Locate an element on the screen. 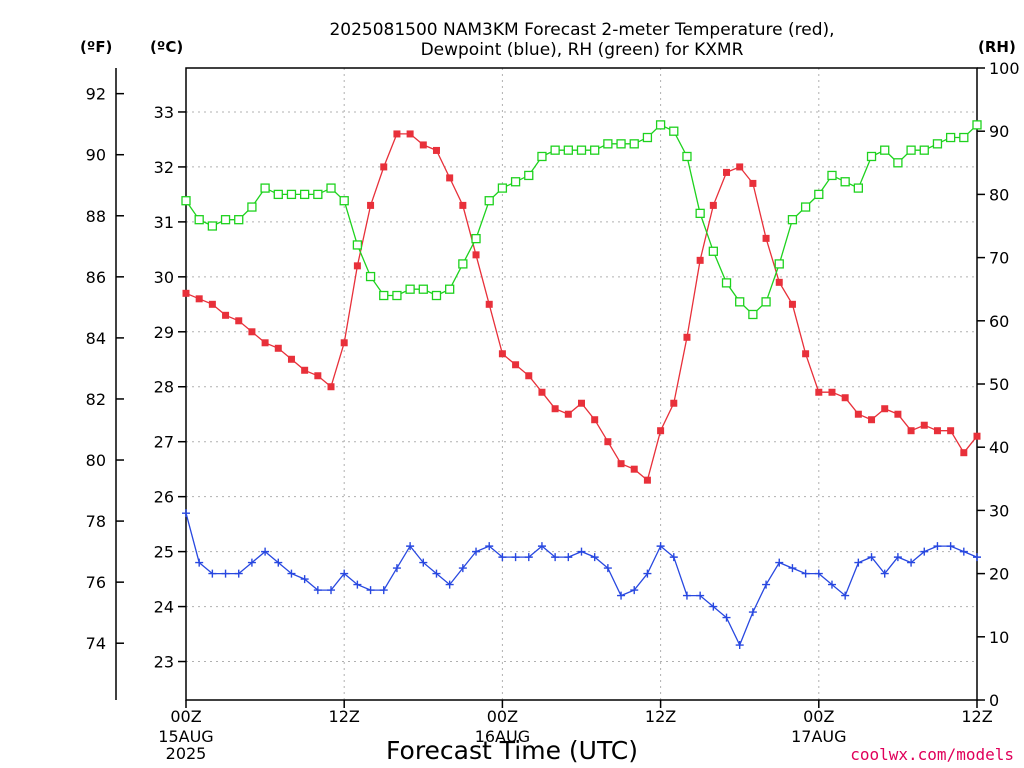 The image size is (1024, 768). celsius-tick-label-7: 30 is located at coordinates (164, 277).